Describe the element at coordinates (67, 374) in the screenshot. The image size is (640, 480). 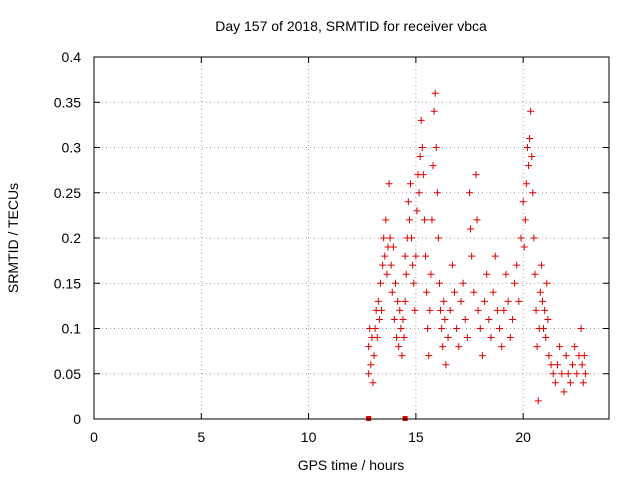
I see `y-tick-label: 0.05` at that location.